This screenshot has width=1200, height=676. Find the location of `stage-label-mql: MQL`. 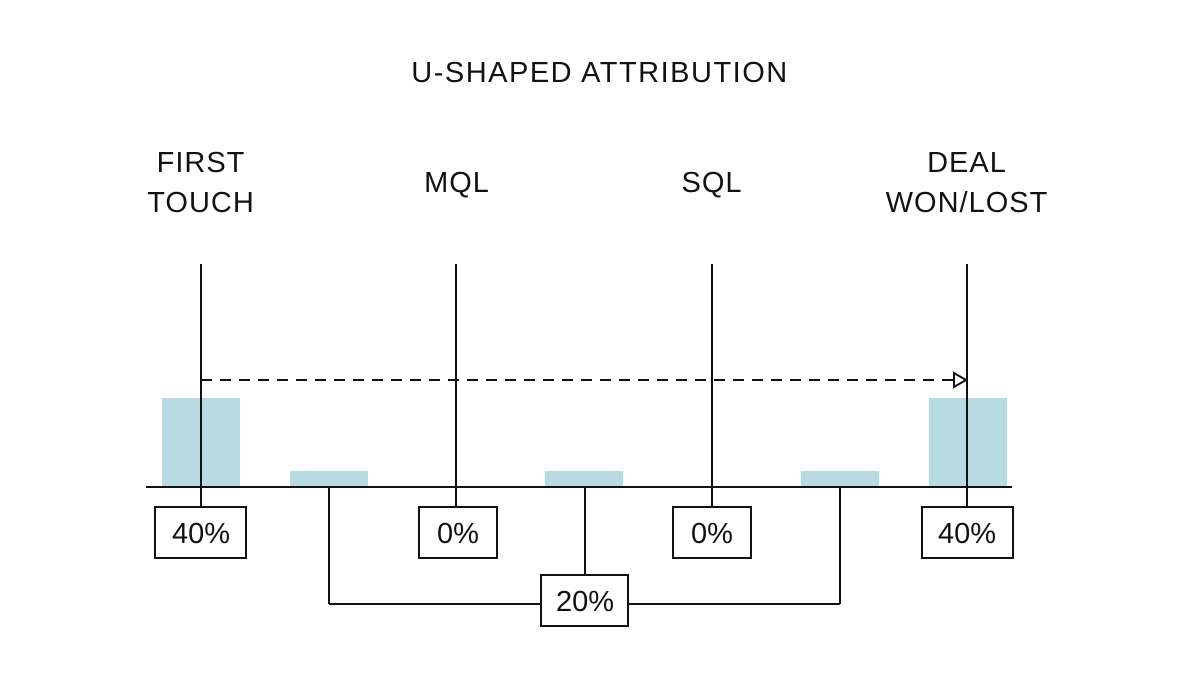

stage-label-mql: MQL is located at coordinates (457, 183).